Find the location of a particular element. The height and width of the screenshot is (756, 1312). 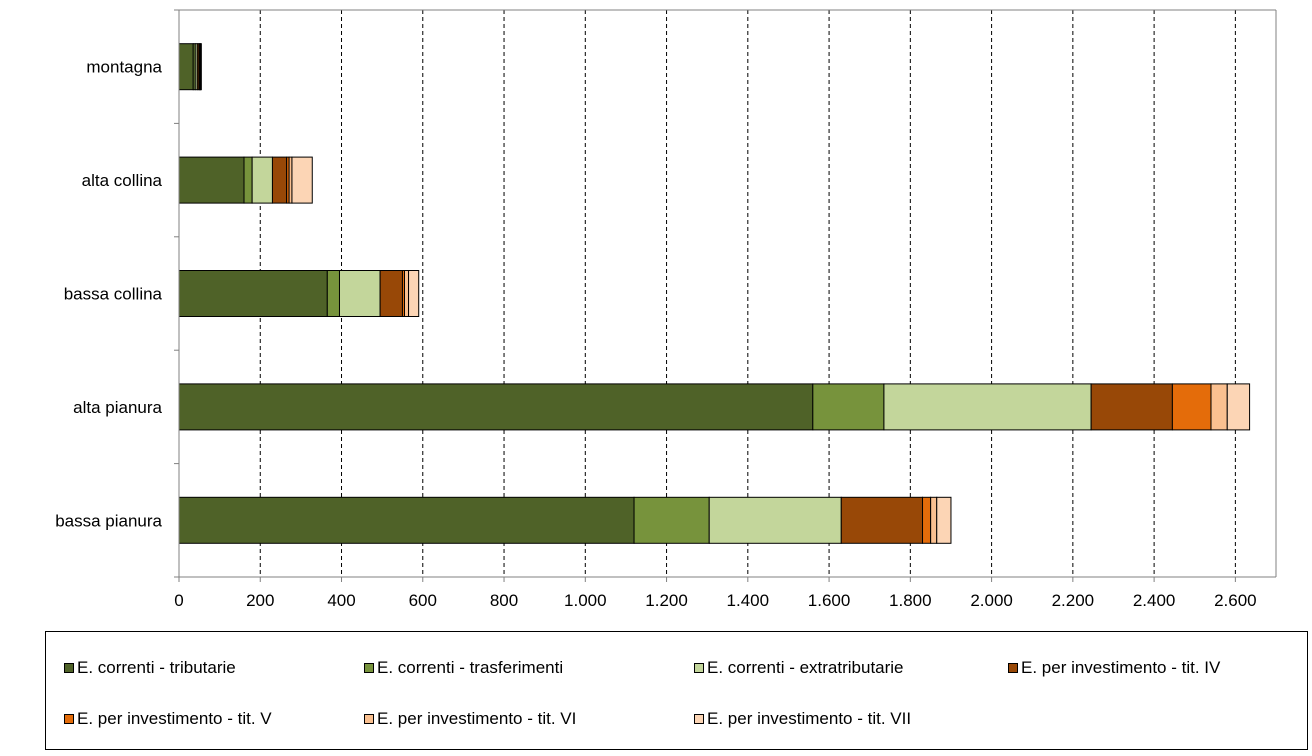

x-tick-label: 1.800 is located at coordinates (910, 600).